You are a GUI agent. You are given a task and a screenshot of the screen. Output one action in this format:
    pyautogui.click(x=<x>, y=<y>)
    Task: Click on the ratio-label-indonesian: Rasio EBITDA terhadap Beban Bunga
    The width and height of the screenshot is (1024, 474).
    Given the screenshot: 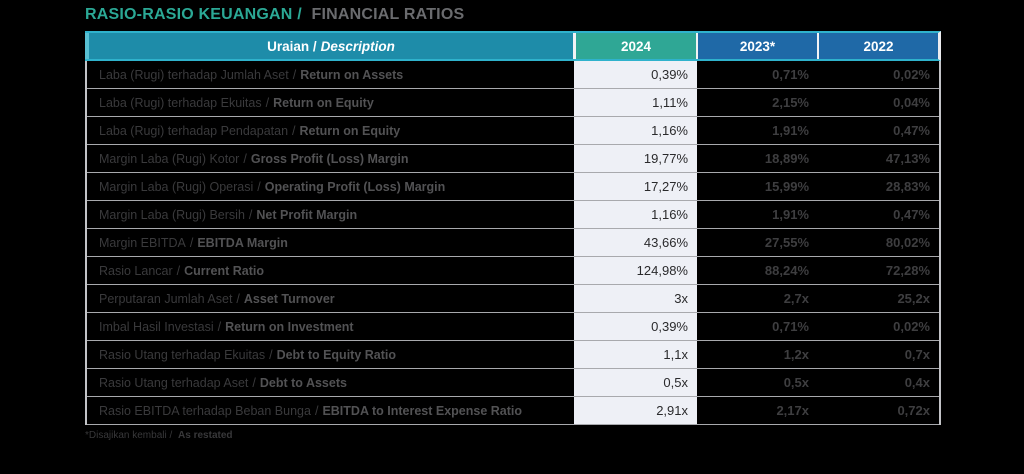 What is the action you would take?
    pyautogui.click(x=205, y=410)
    